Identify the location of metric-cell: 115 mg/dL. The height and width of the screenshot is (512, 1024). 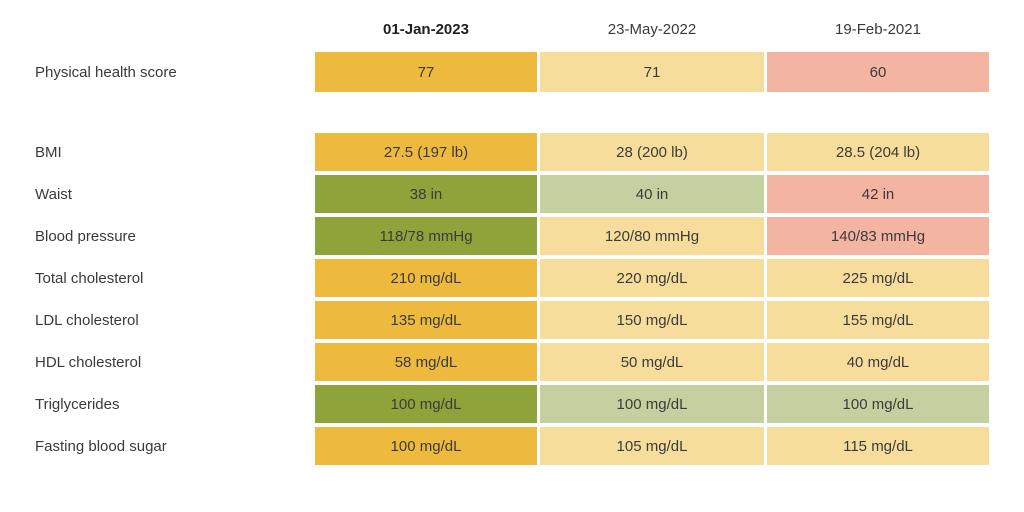
(878, 446).